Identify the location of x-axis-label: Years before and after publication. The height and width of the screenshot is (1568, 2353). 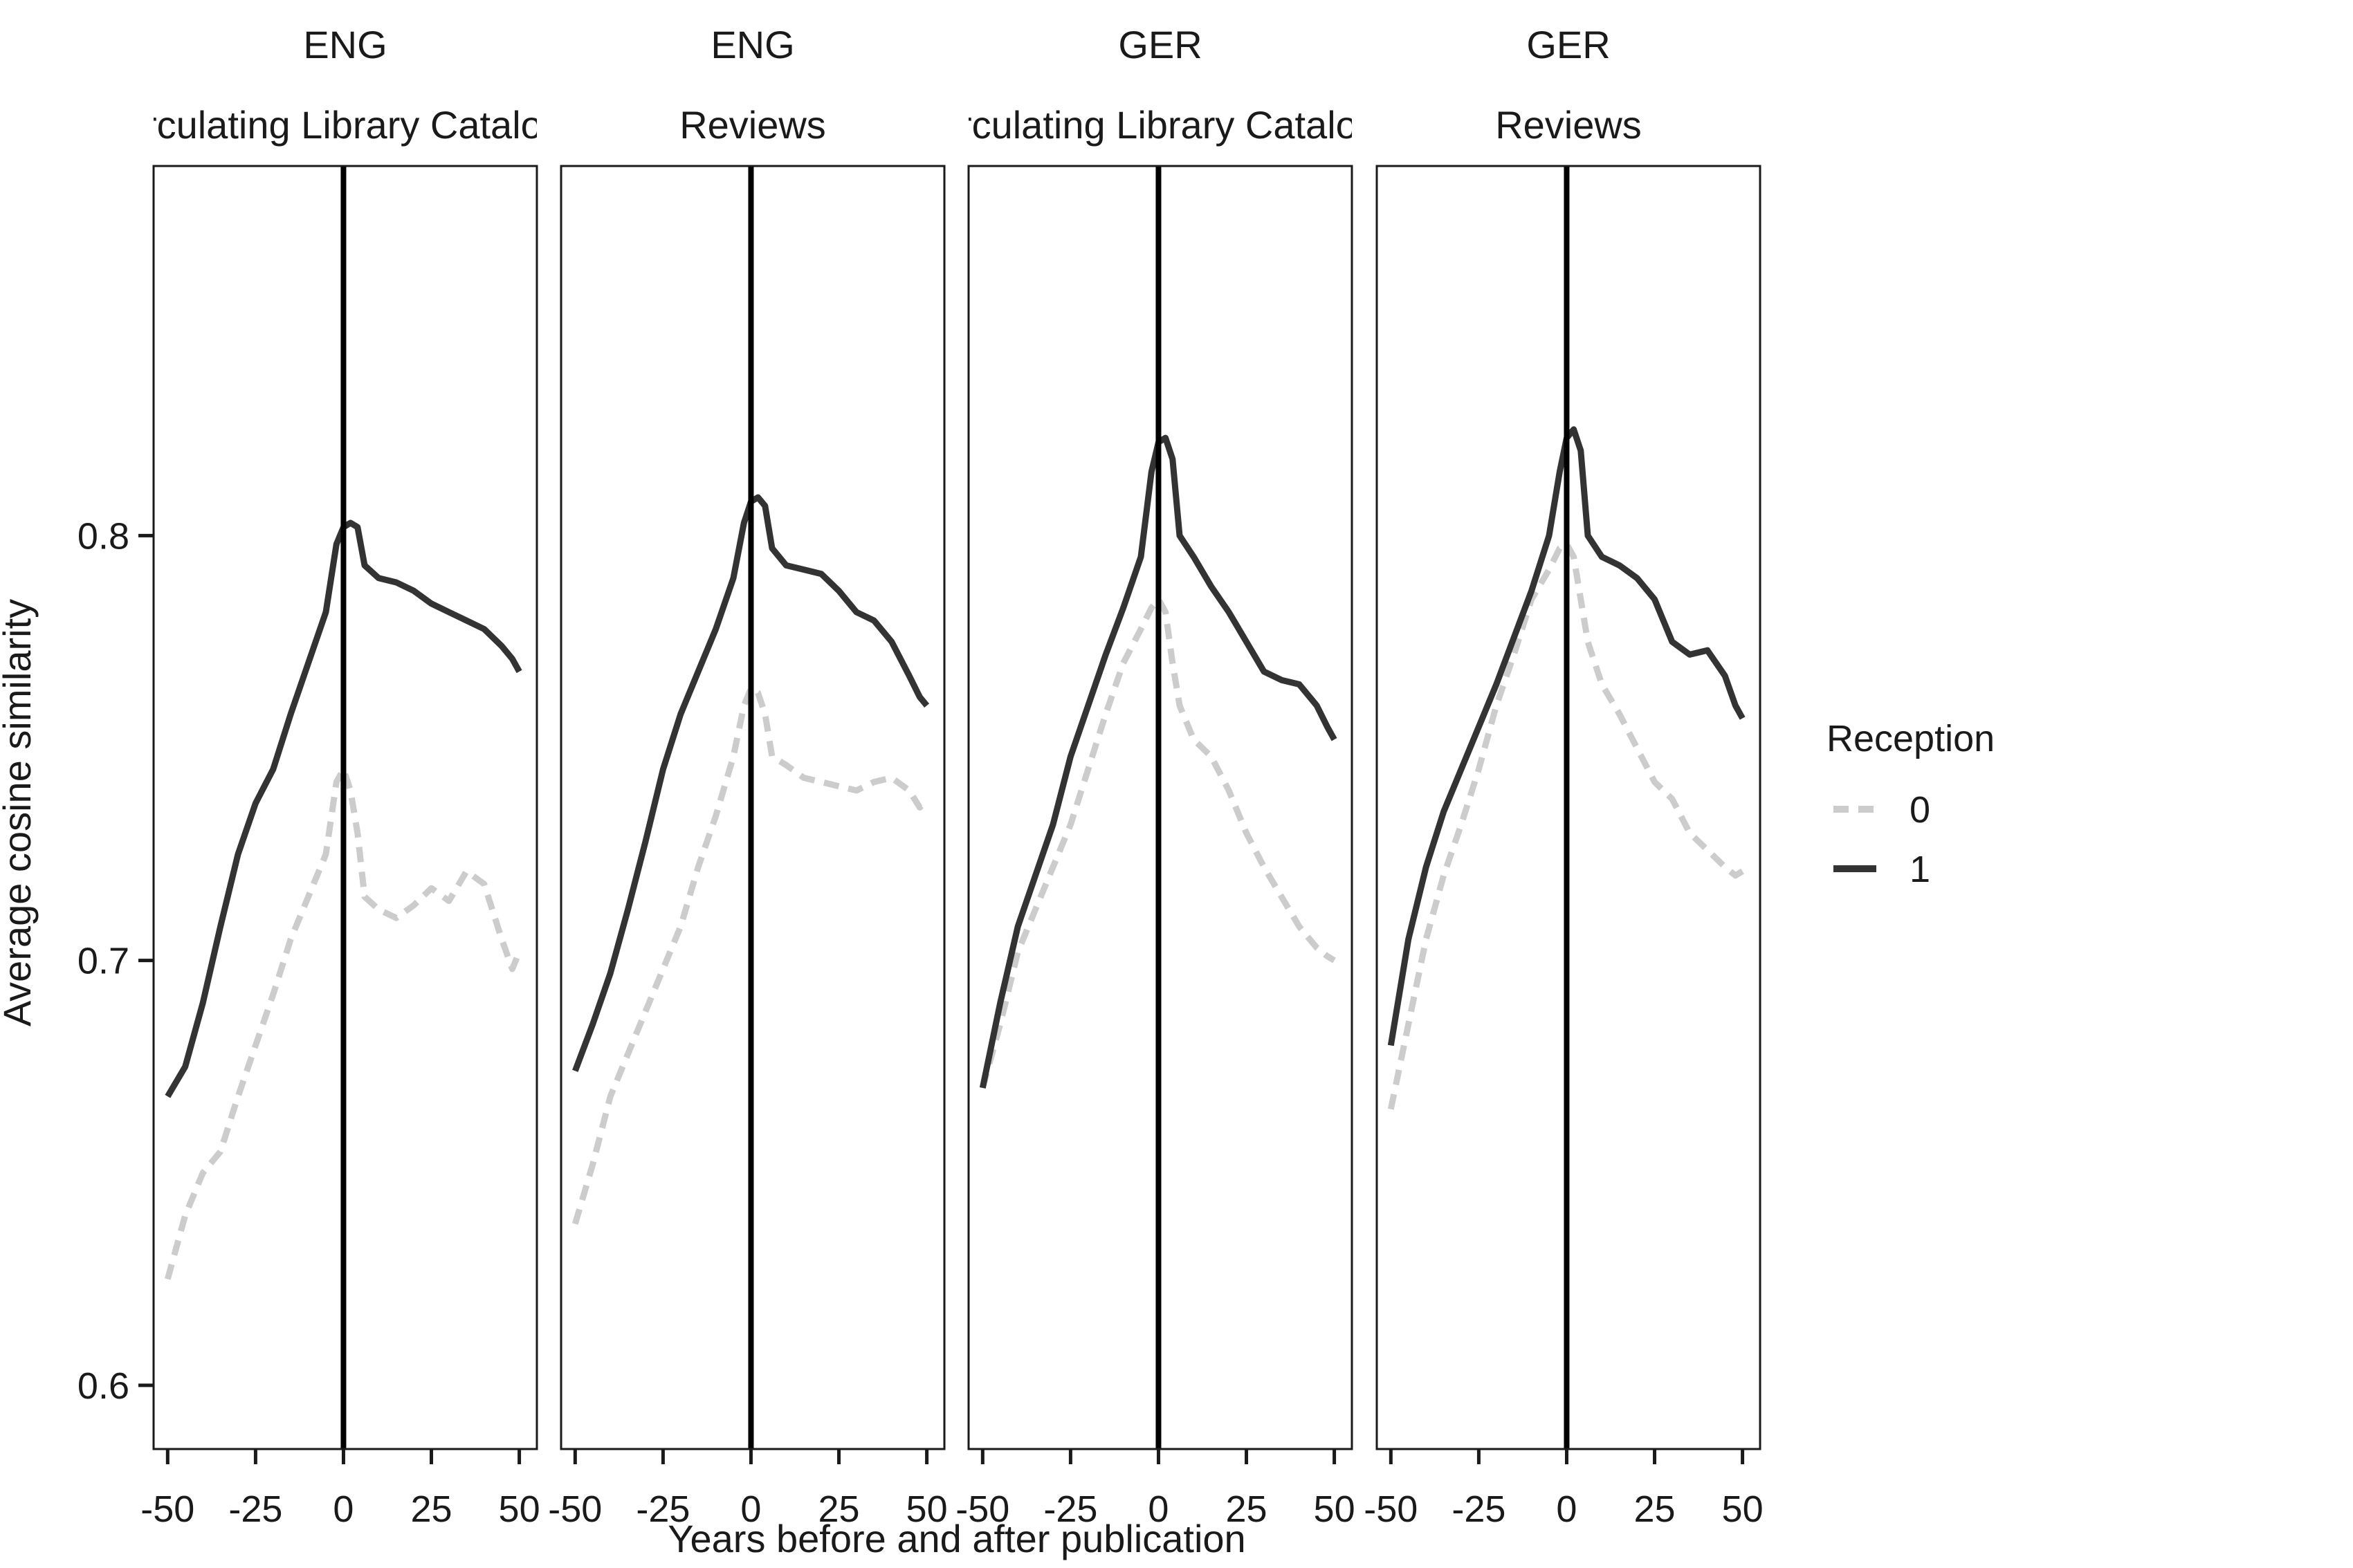
(956, 1538).